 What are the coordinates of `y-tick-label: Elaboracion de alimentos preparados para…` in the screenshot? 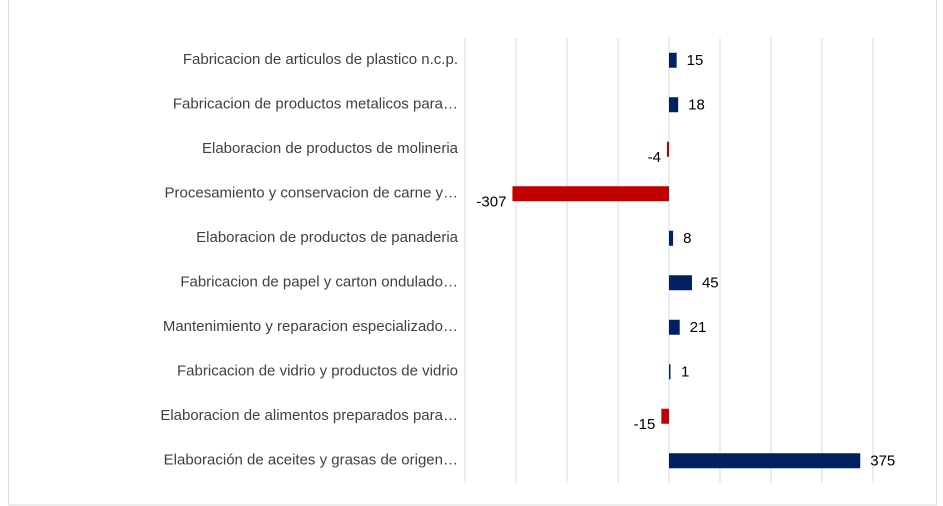 It's located at (309, 415).